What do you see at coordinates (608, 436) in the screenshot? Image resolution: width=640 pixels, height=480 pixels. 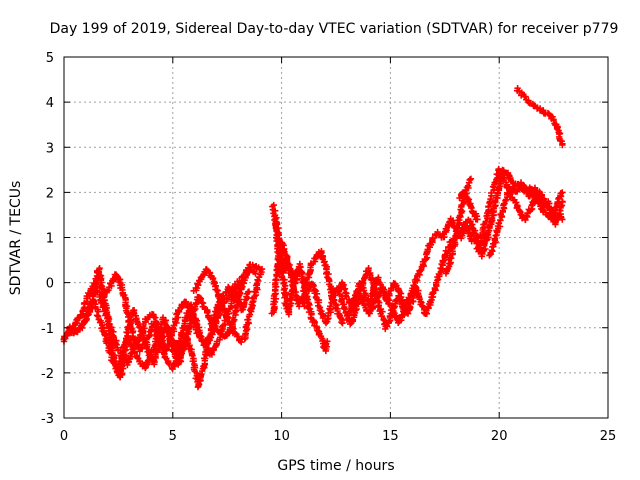 I see `x-tick-label: 25` at bounding box center [608, 436].